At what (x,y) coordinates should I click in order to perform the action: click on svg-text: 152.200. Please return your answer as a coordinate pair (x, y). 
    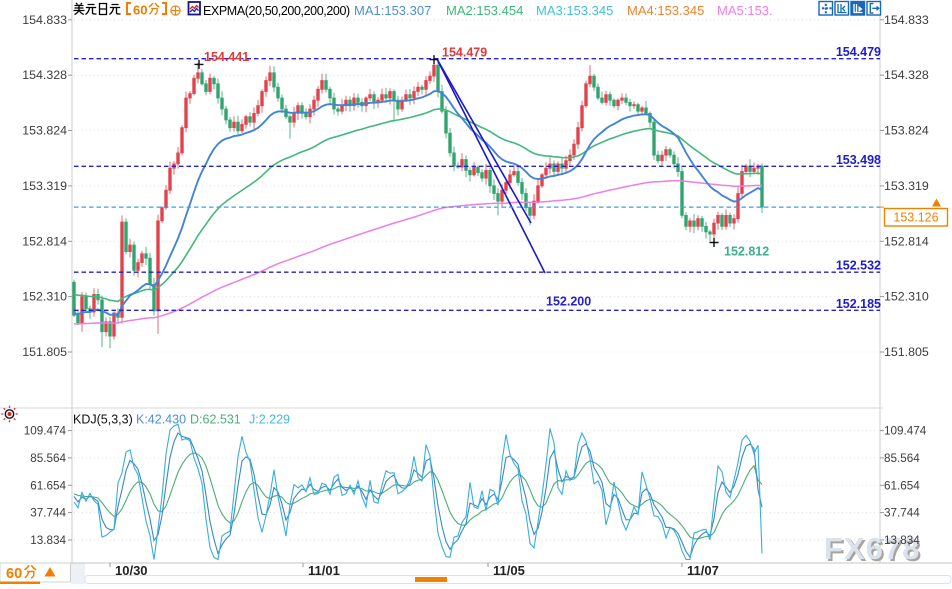
    Looking at the image, I should click on (568, 302).